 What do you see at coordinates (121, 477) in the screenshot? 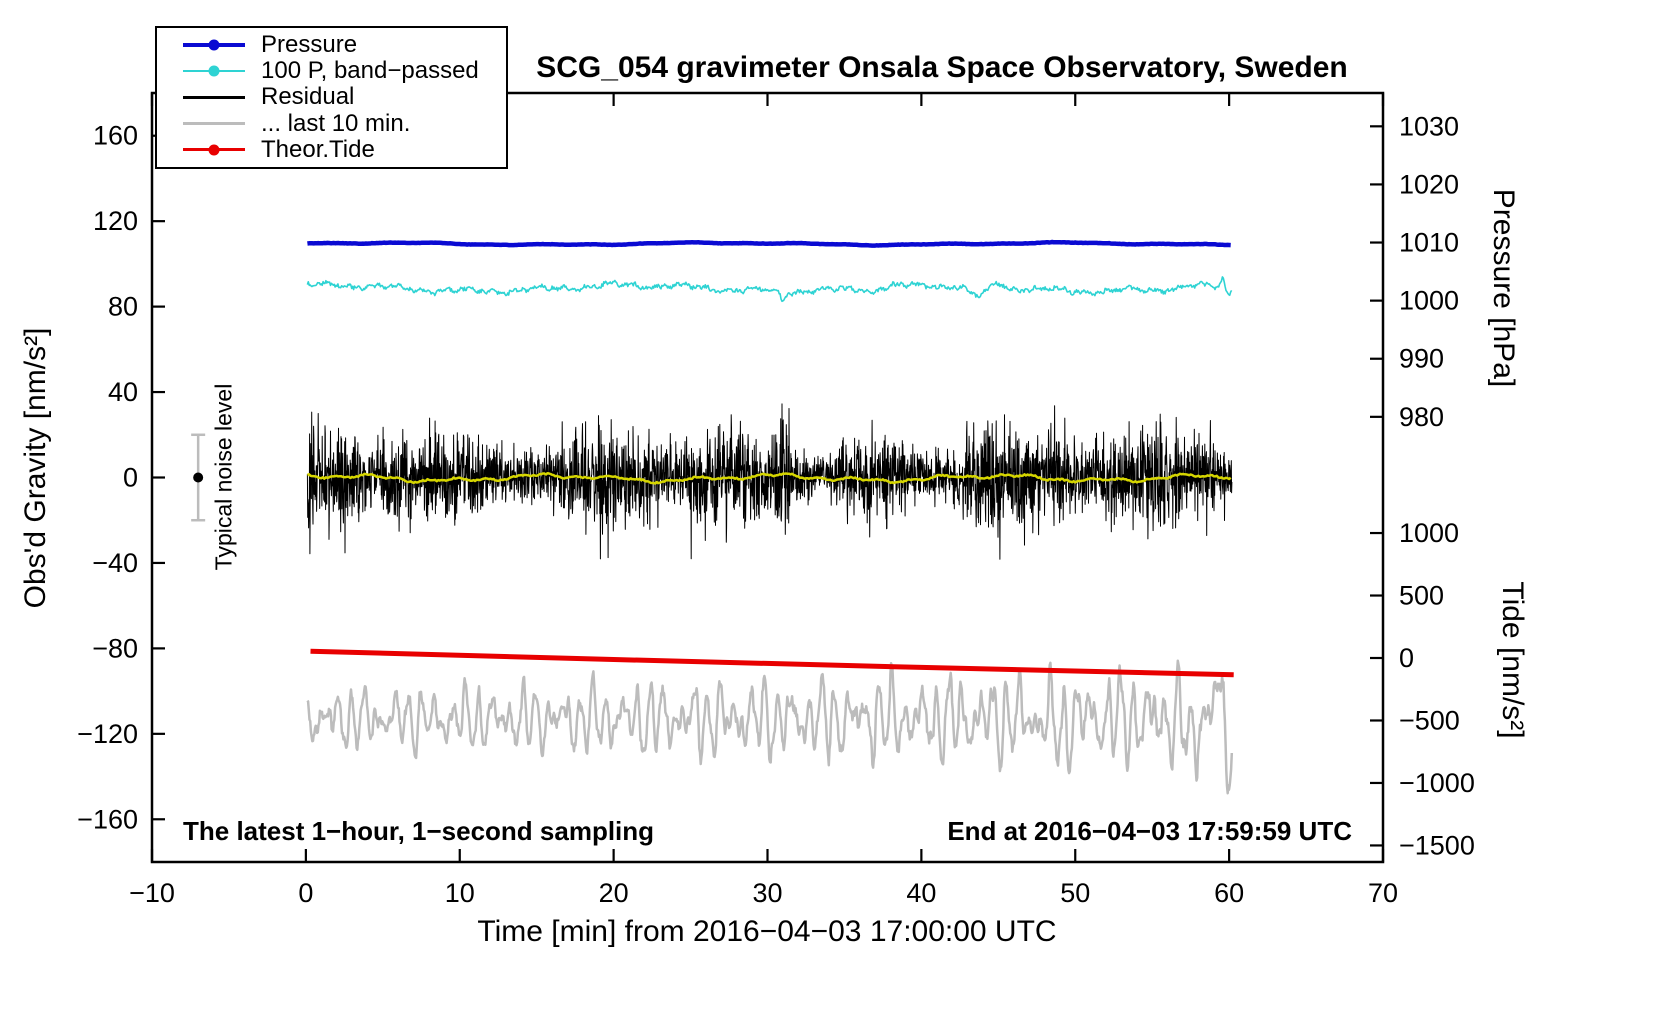
I see `gravity-axis-ticks: −160 −120 −80 −40 0 40 80 120 160` at bounding box center [121, 477].